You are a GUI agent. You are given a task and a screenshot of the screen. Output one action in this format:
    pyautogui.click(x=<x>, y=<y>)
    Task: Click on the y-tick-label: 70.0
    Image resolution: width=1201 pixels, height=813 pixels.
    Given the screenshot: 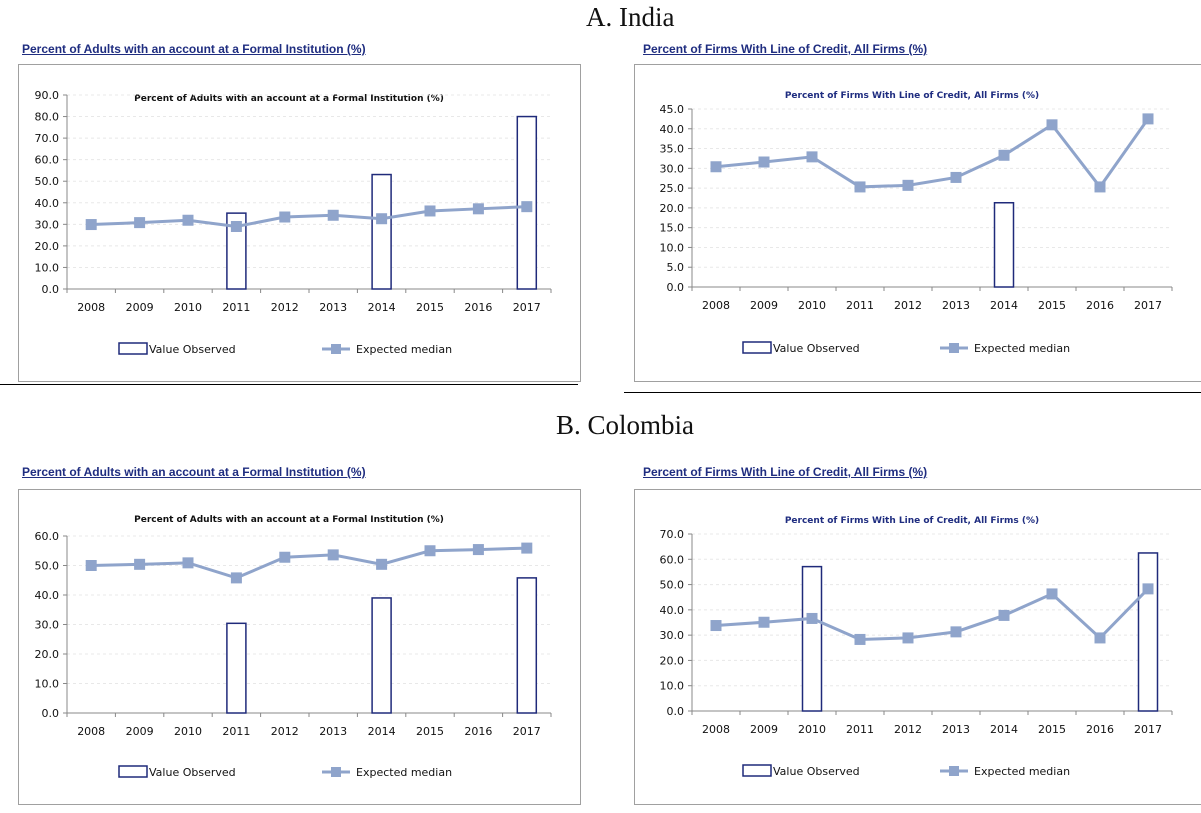 What is the action you would take?
    pyautogui.click(x=672, y=534)
    